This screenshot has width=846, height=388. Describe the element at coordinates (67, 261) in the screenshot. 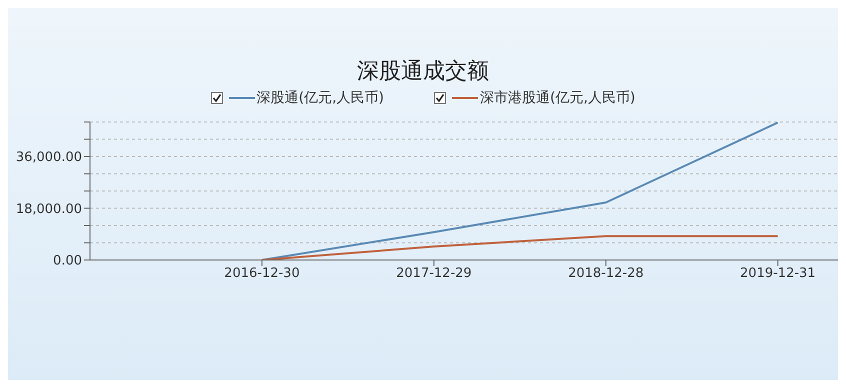

I see `y-tick-label: 0.00` at that location.